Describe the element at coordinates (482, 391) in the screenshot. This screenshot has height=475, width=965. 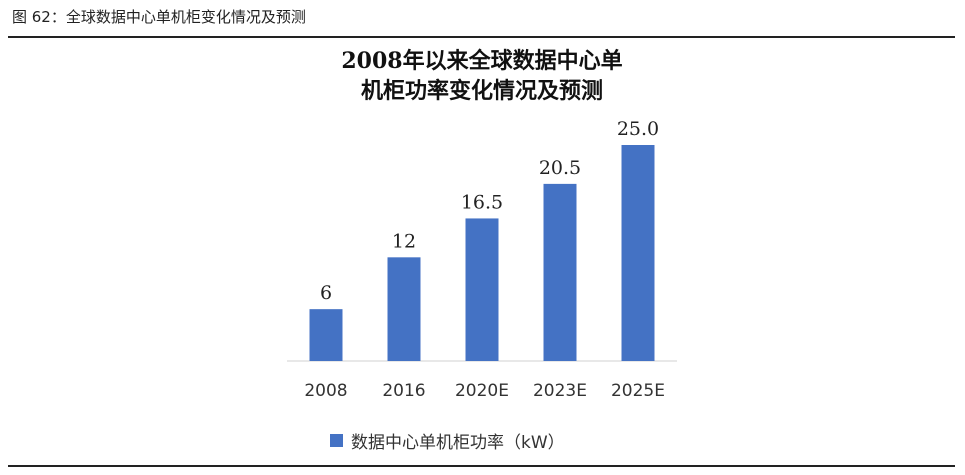
I see `x-tick-label-2020E: 2020E` at that location.